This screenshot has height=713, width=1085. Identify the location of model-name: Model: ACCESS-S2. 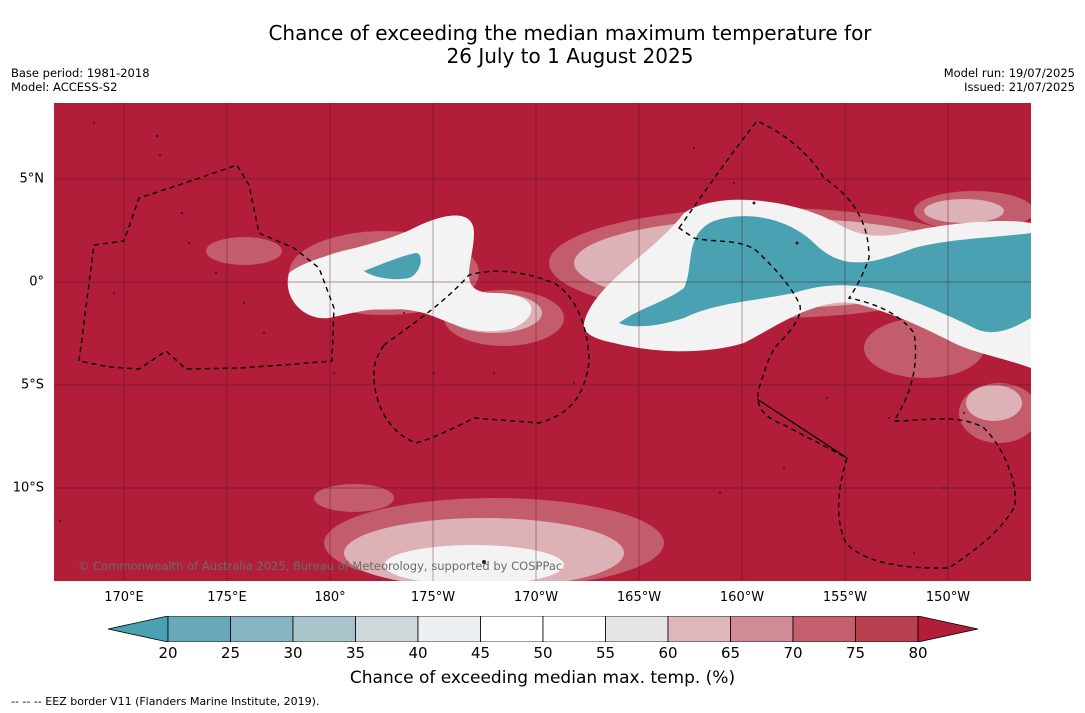
(64, 87).